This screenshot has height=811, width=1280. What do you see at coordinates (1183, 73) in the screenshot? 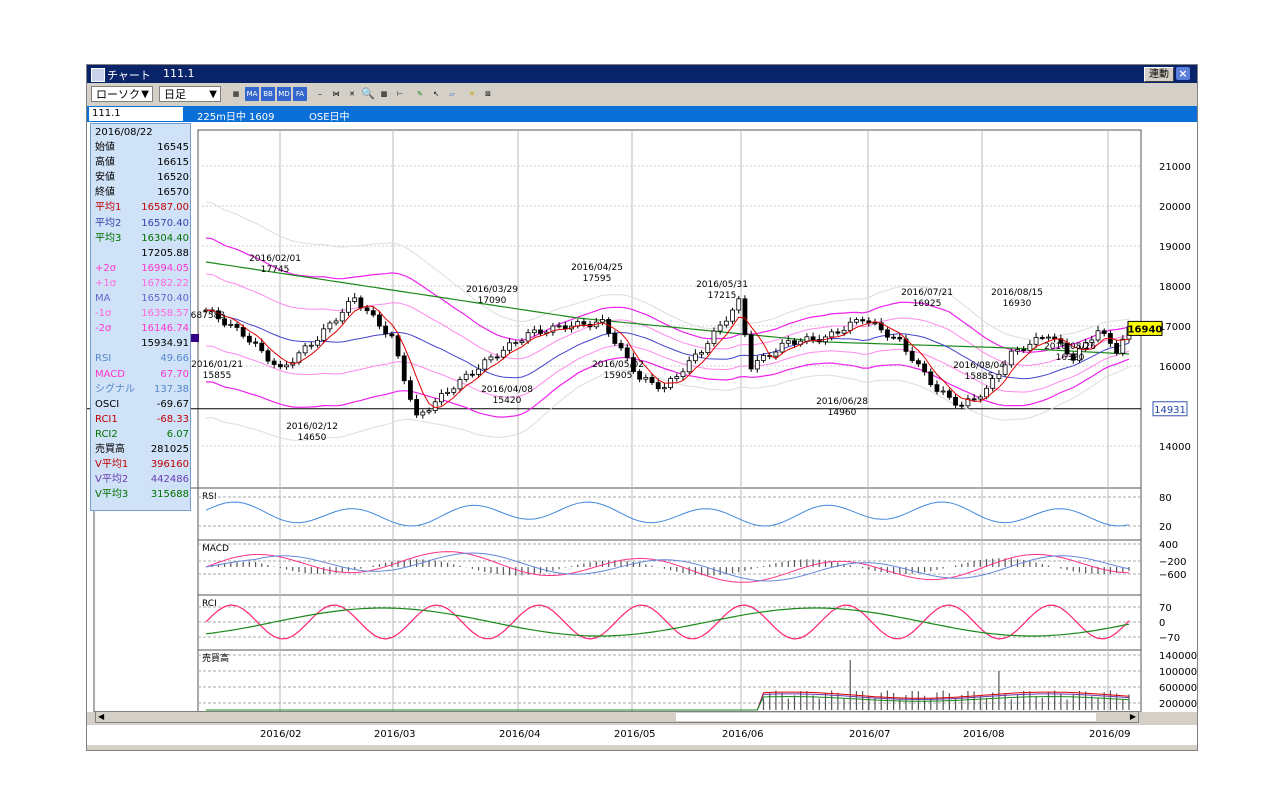
I see `close-icon: ×` at bounding box center [1183, 73].